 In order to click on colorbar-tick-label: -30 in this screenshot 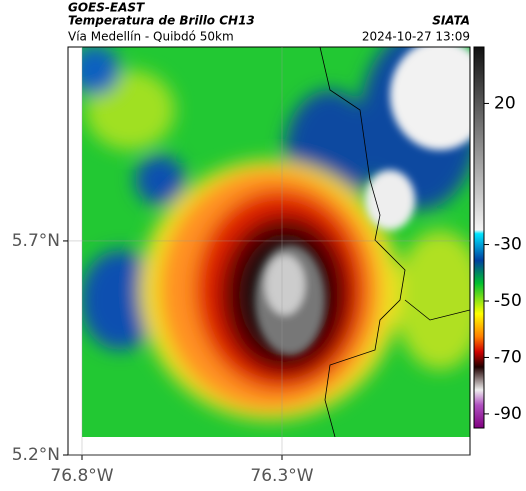, I will do `click(508, 245)`.